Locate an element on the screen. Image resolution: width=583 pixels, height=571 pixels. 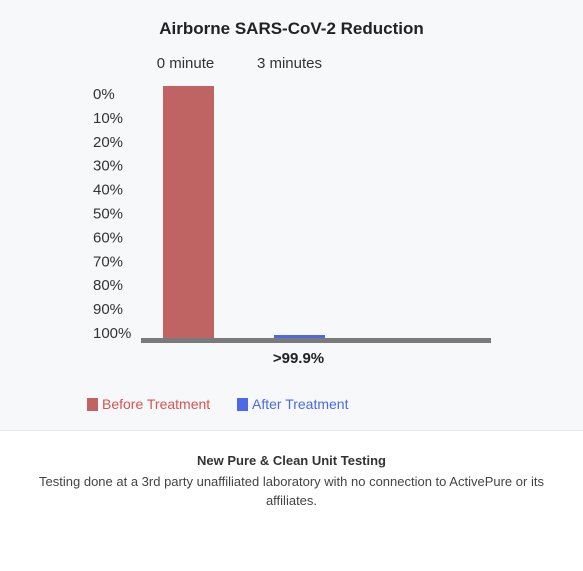
y-tick-label: 90% is located at coordinates (108, 309).